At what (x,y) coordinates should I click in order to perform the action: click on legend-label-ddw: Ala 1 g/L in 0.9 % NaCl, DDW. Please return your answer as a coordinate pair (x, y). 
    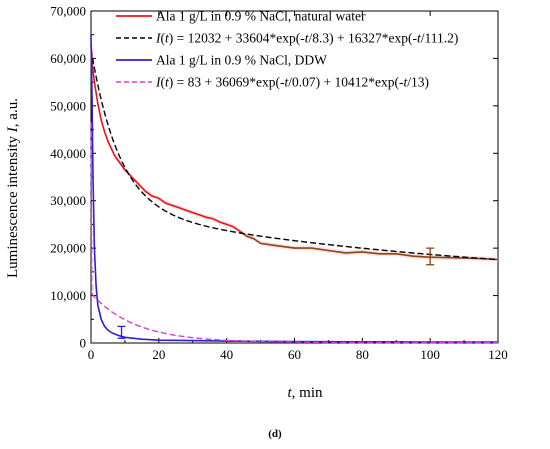
    Looking at the image, I should click on (241, 60).